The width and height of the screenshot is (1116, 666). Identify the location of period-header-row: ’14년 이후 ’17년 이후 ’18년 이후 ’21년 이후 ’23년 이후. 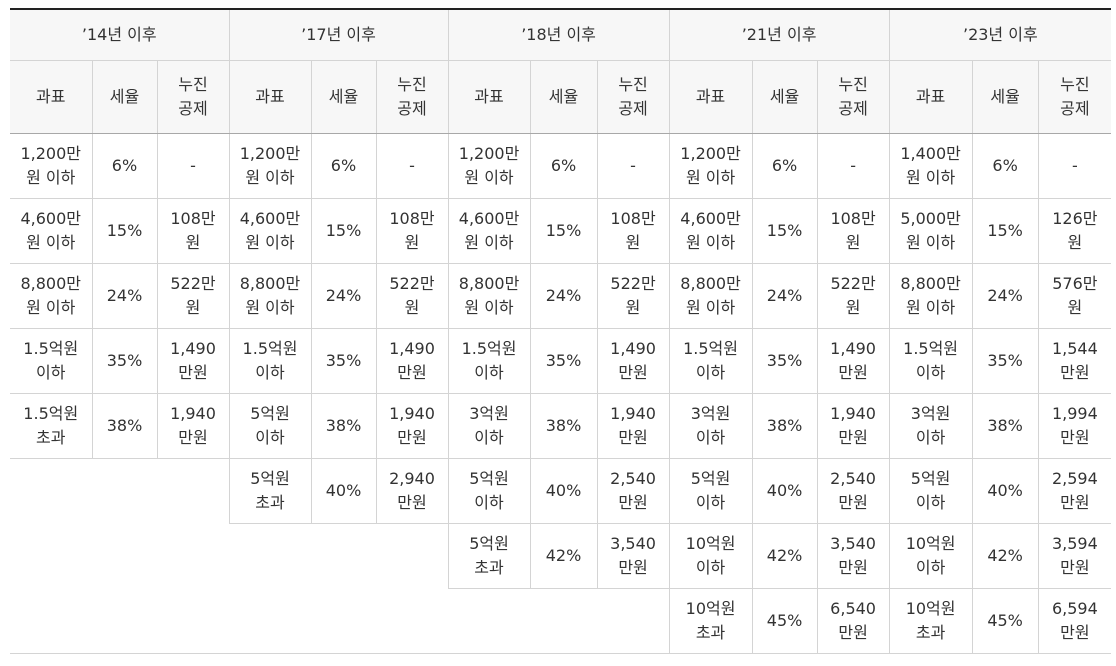
(561, 34).